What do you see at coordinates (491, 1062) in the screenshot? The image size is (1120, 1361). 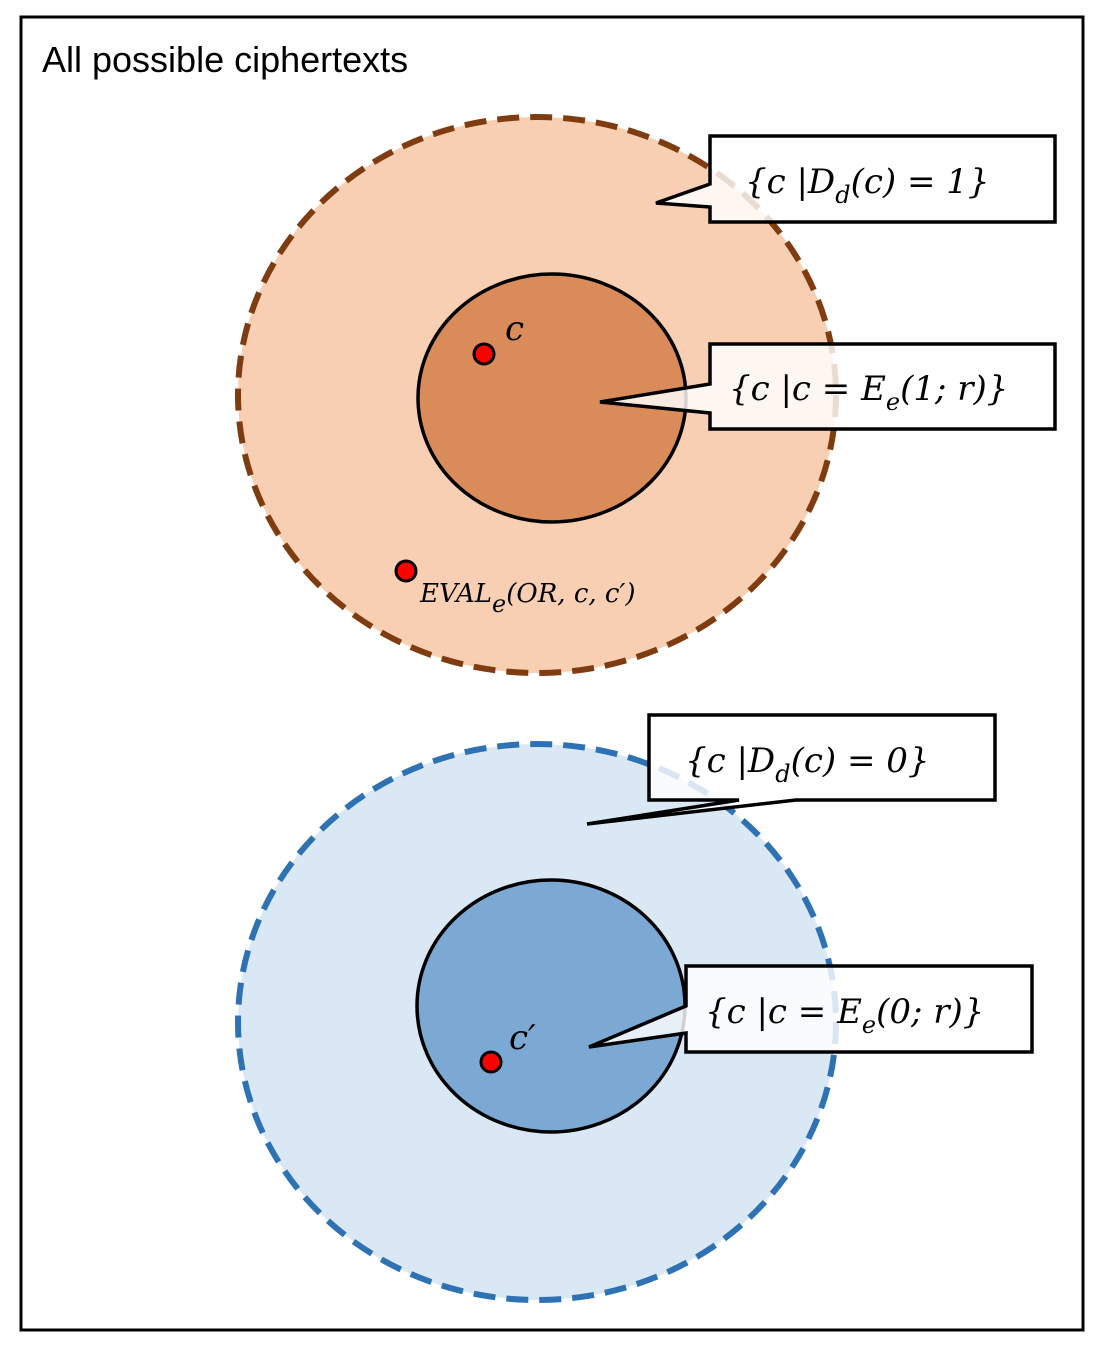 I see `ciphertext-c-prime-point` at bounding box center [491, 1062].